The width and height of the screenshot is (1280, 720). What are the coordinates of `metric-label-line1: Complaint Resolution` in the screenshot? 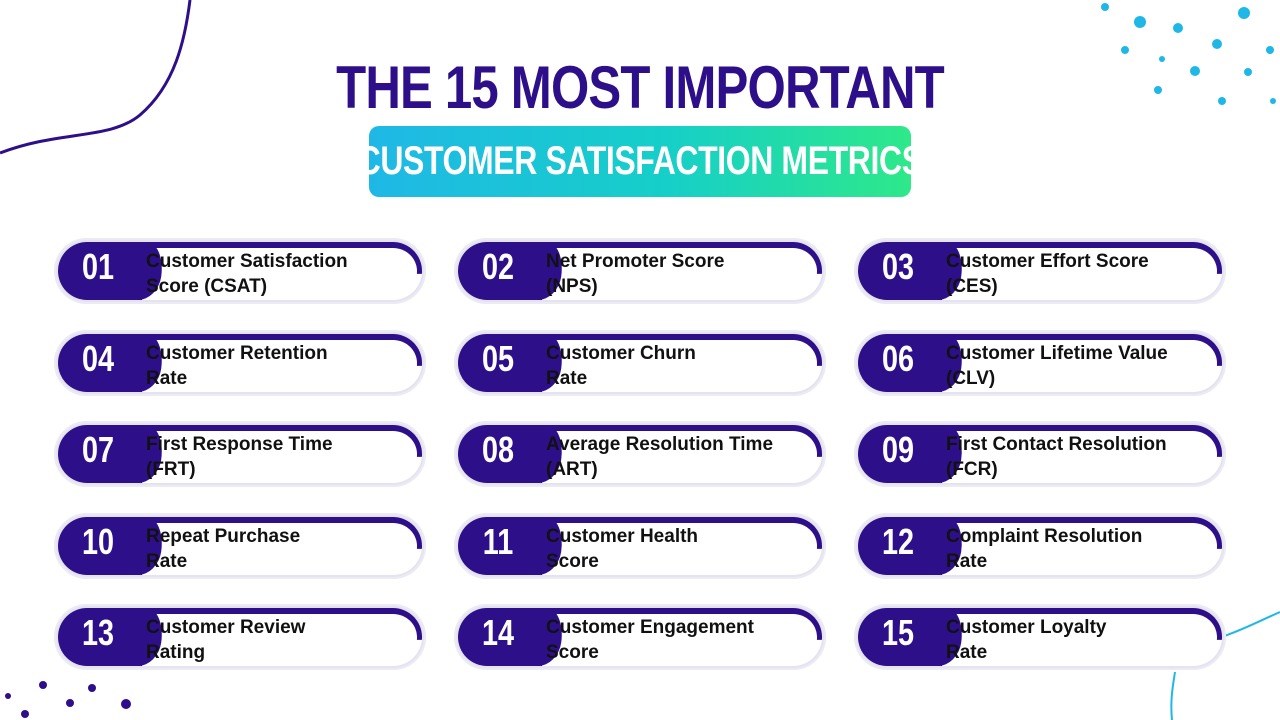 It's located at (1044, 536).